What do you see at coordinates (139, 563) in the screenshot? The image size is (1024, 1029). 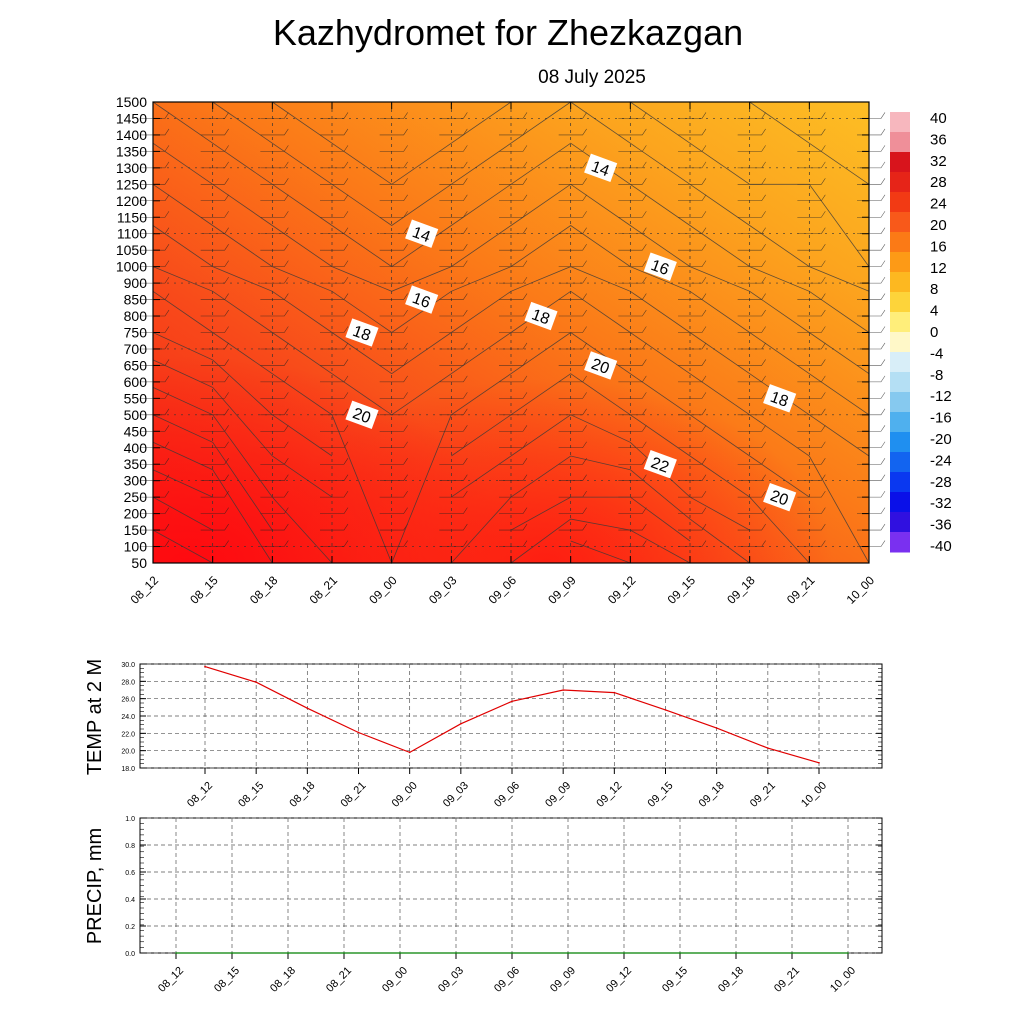 I see `heatmap-ytick-label: 50` at bounding box center [139, 563].